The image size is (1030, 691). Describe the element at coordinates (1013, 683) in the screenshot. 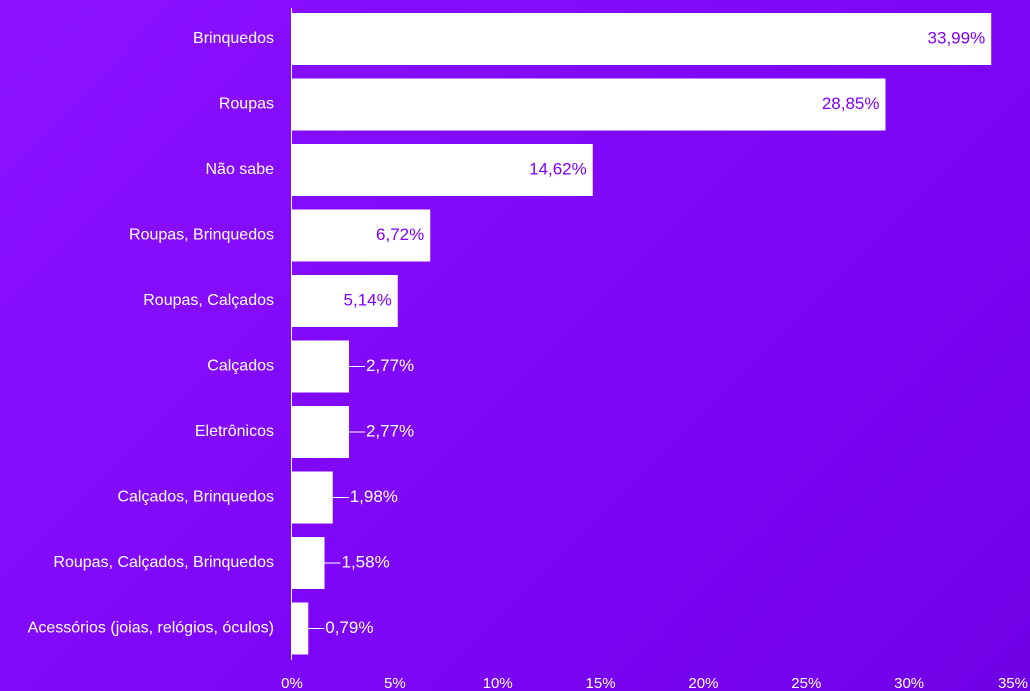

I see `x-tick-label: 35%` at that location.